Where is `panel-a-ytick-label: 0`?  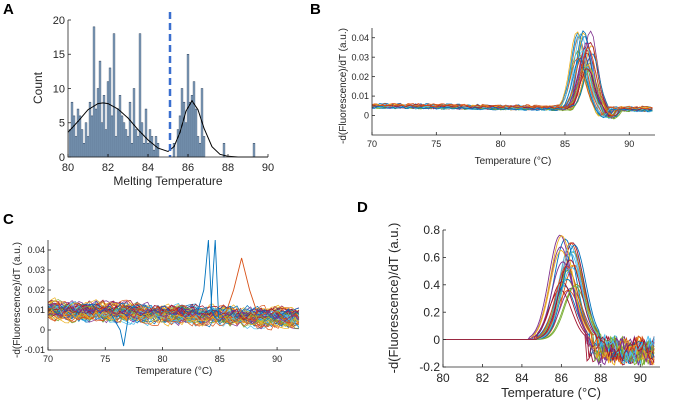
panel-a-ytick-label: 0 is located at coordinates (62, 158).